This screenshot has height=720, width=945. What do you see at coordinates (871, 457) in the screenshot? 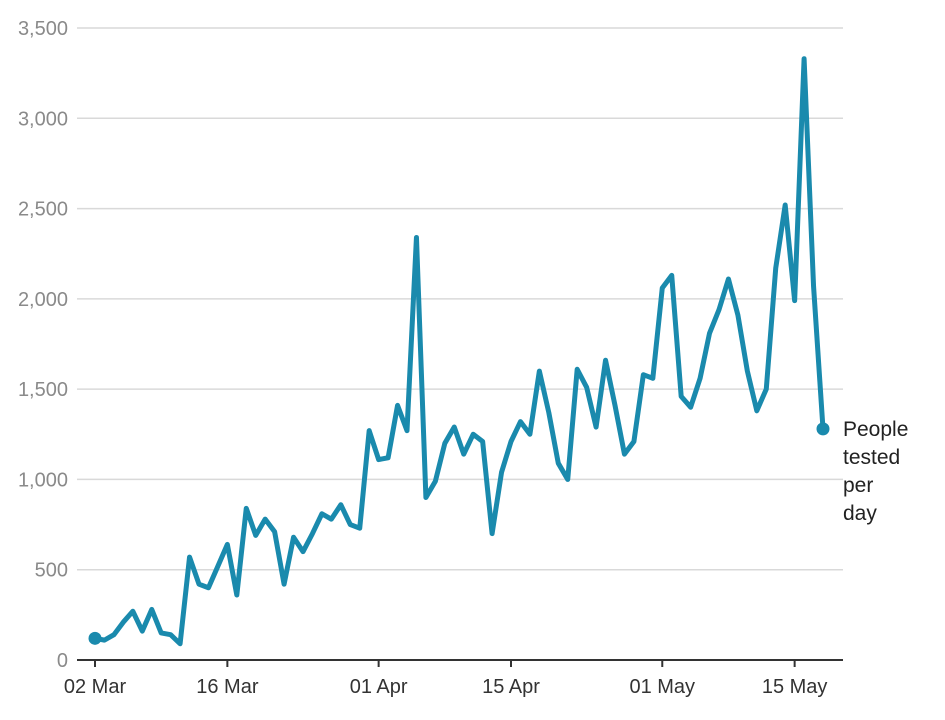
I see `series-label-line: tested` at bounding box center [871, 457].